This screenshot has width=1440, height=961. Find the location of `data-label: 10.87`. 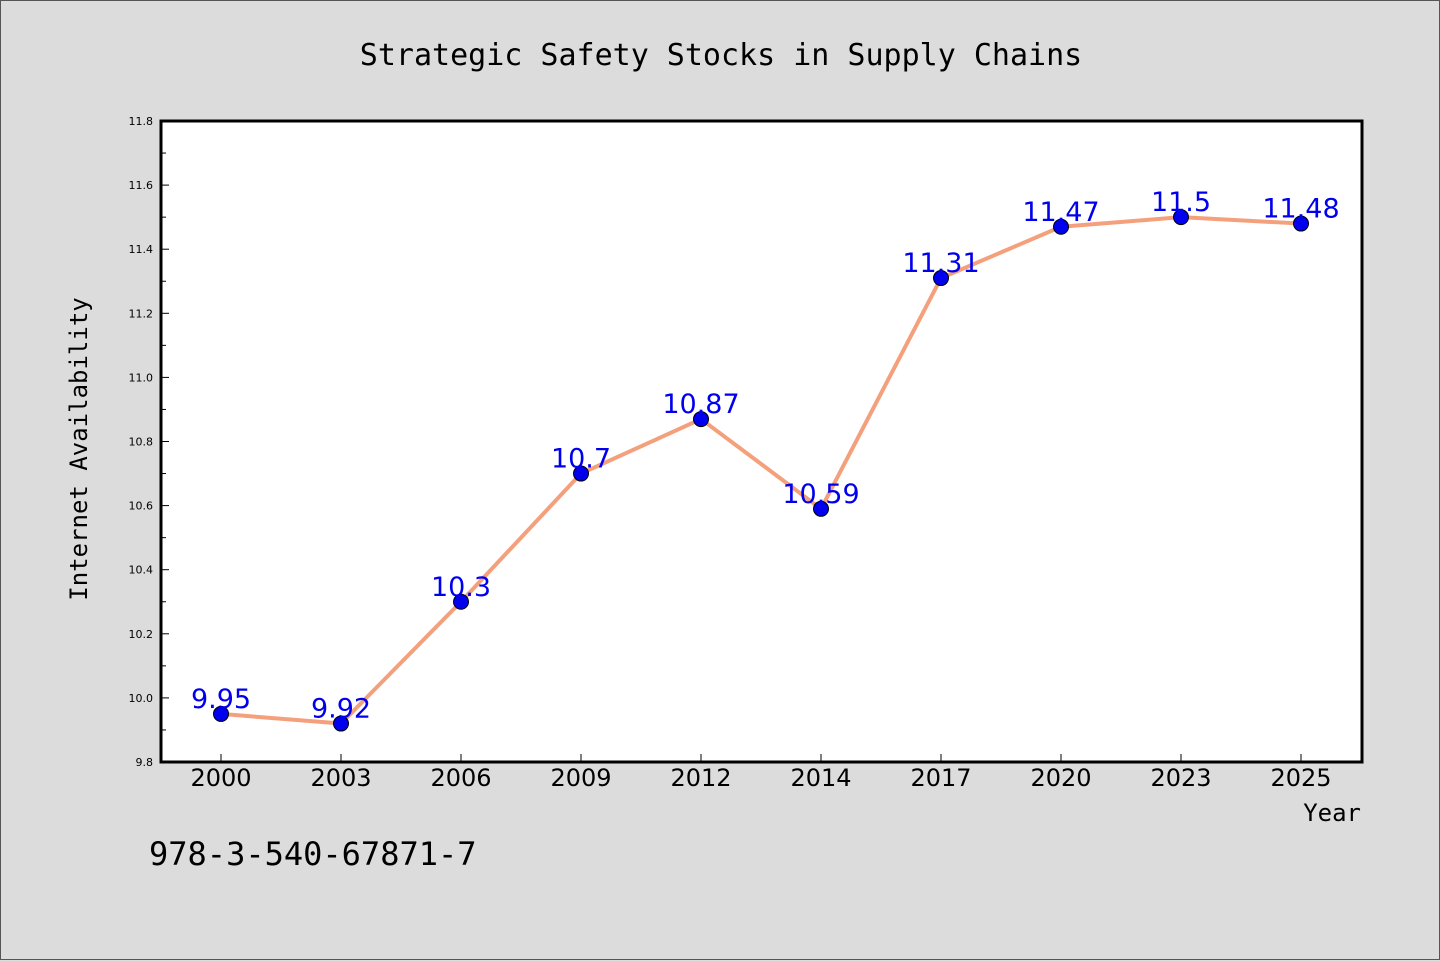

data-label: 10.87 is located at coordinates (700, 404).